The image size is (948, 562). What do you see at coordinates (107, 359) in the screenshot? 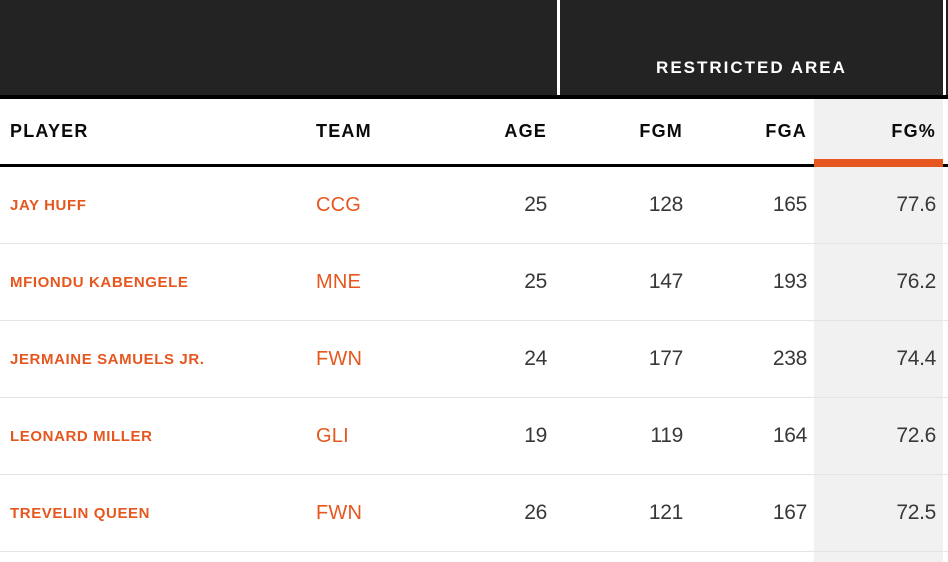
I see `player-link: JERMAINE SAMUELS JR.` at bounding box center [107, 359].